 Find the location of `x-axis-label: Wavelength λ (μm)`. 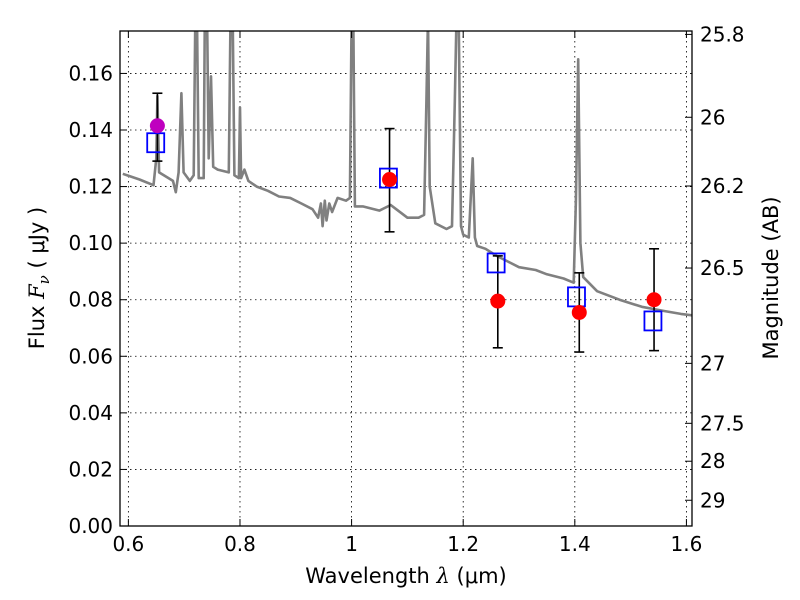

x-axis-label: Wavelength λ (μm) is located at coordinates (405, 576).